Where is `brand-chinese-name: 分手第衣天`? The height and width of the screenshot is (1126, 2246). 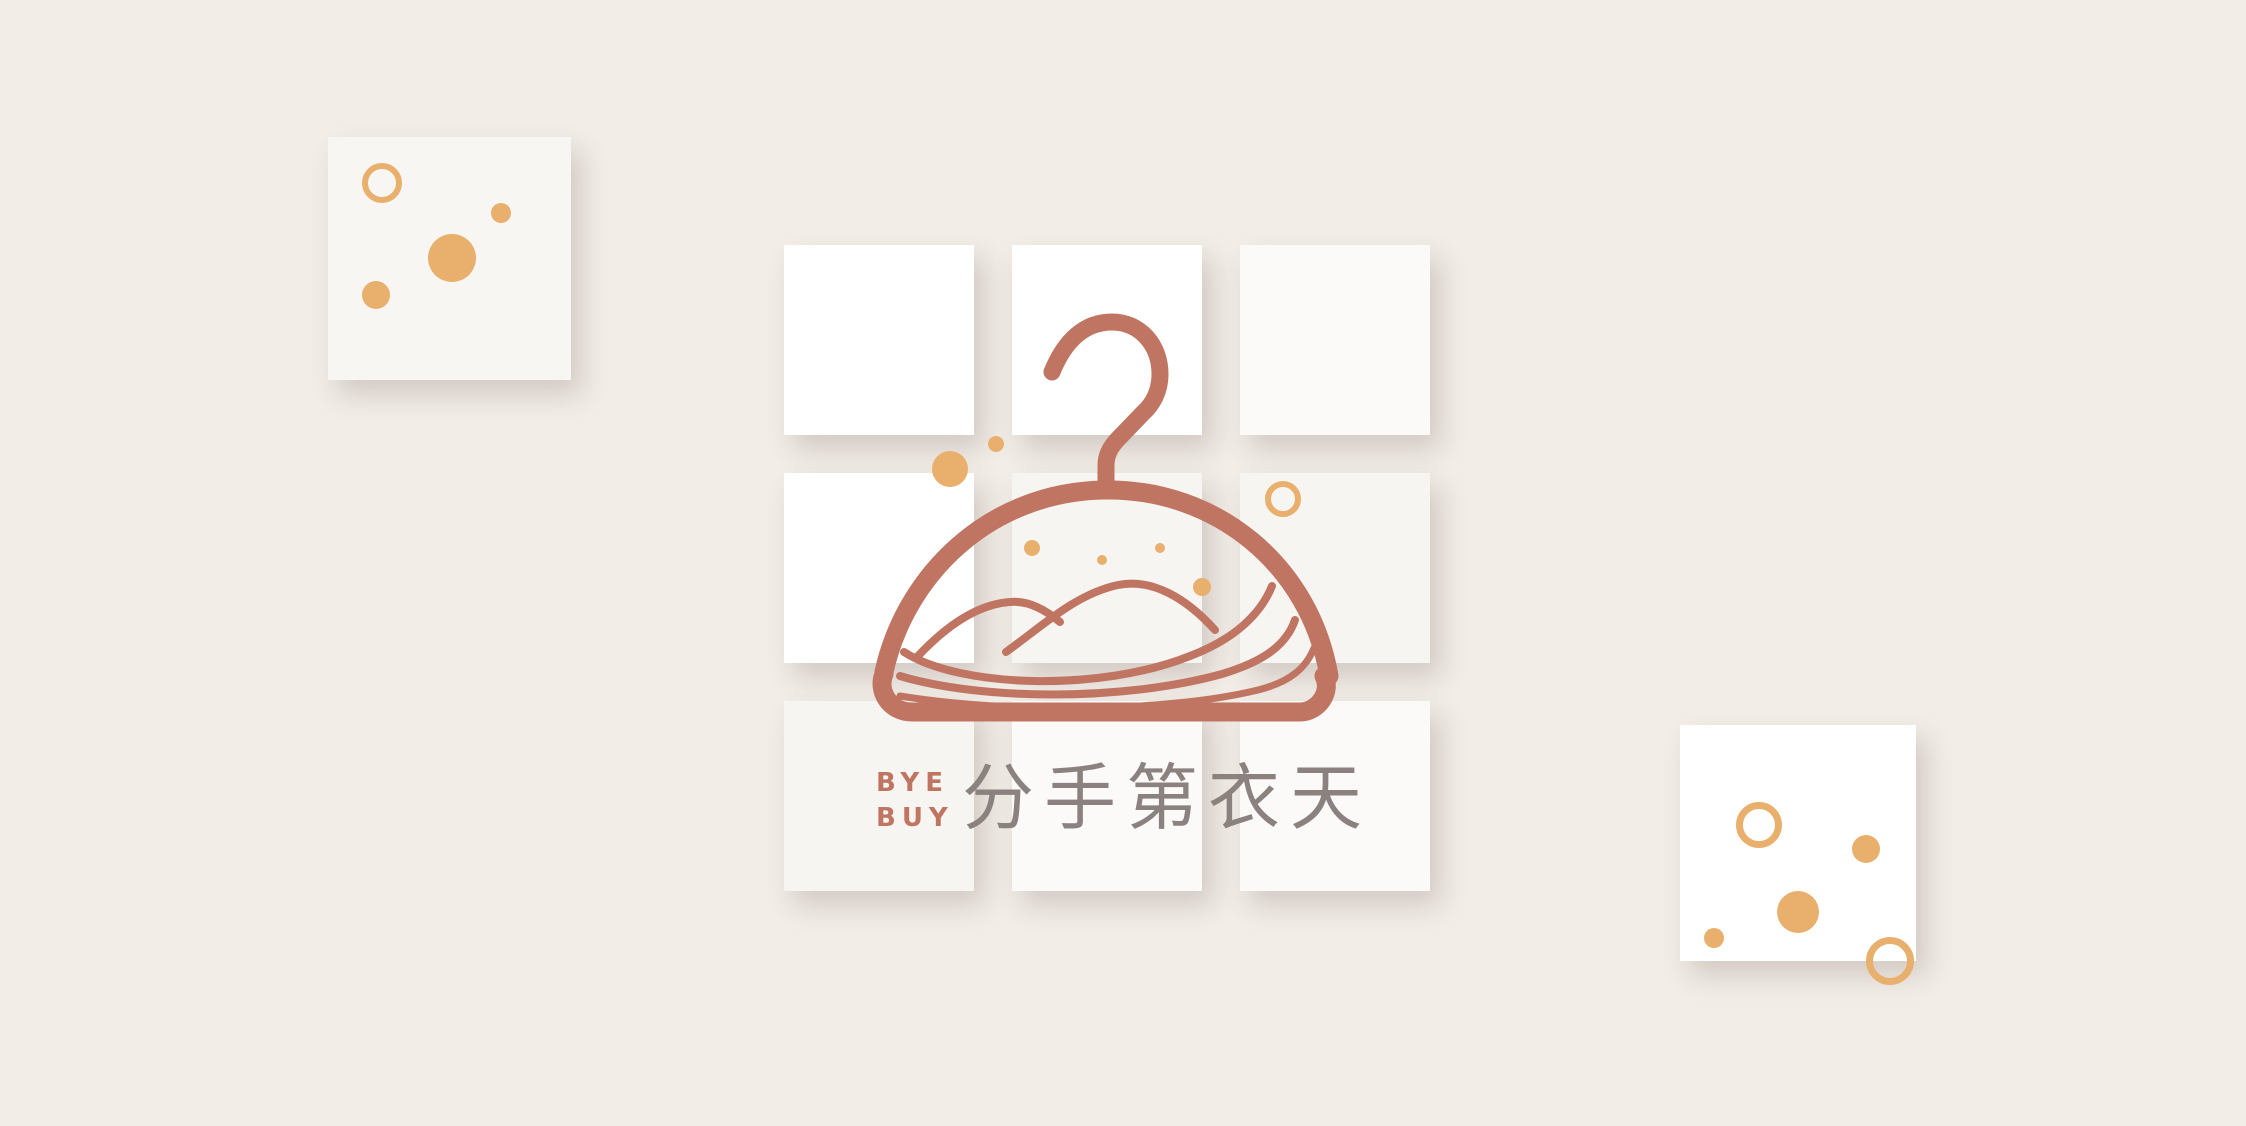 brand-chinese-name: 分手第衣天 is located at coordinates (1167, 798).